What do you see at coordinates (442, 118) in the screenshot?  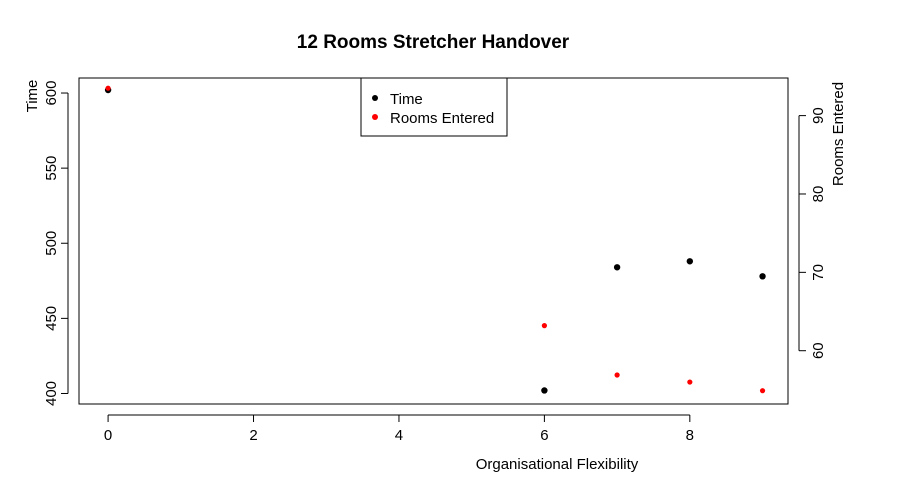 I see `legend-label-rooms-entered: Rooms Entered` at bounding box center [442, 118].